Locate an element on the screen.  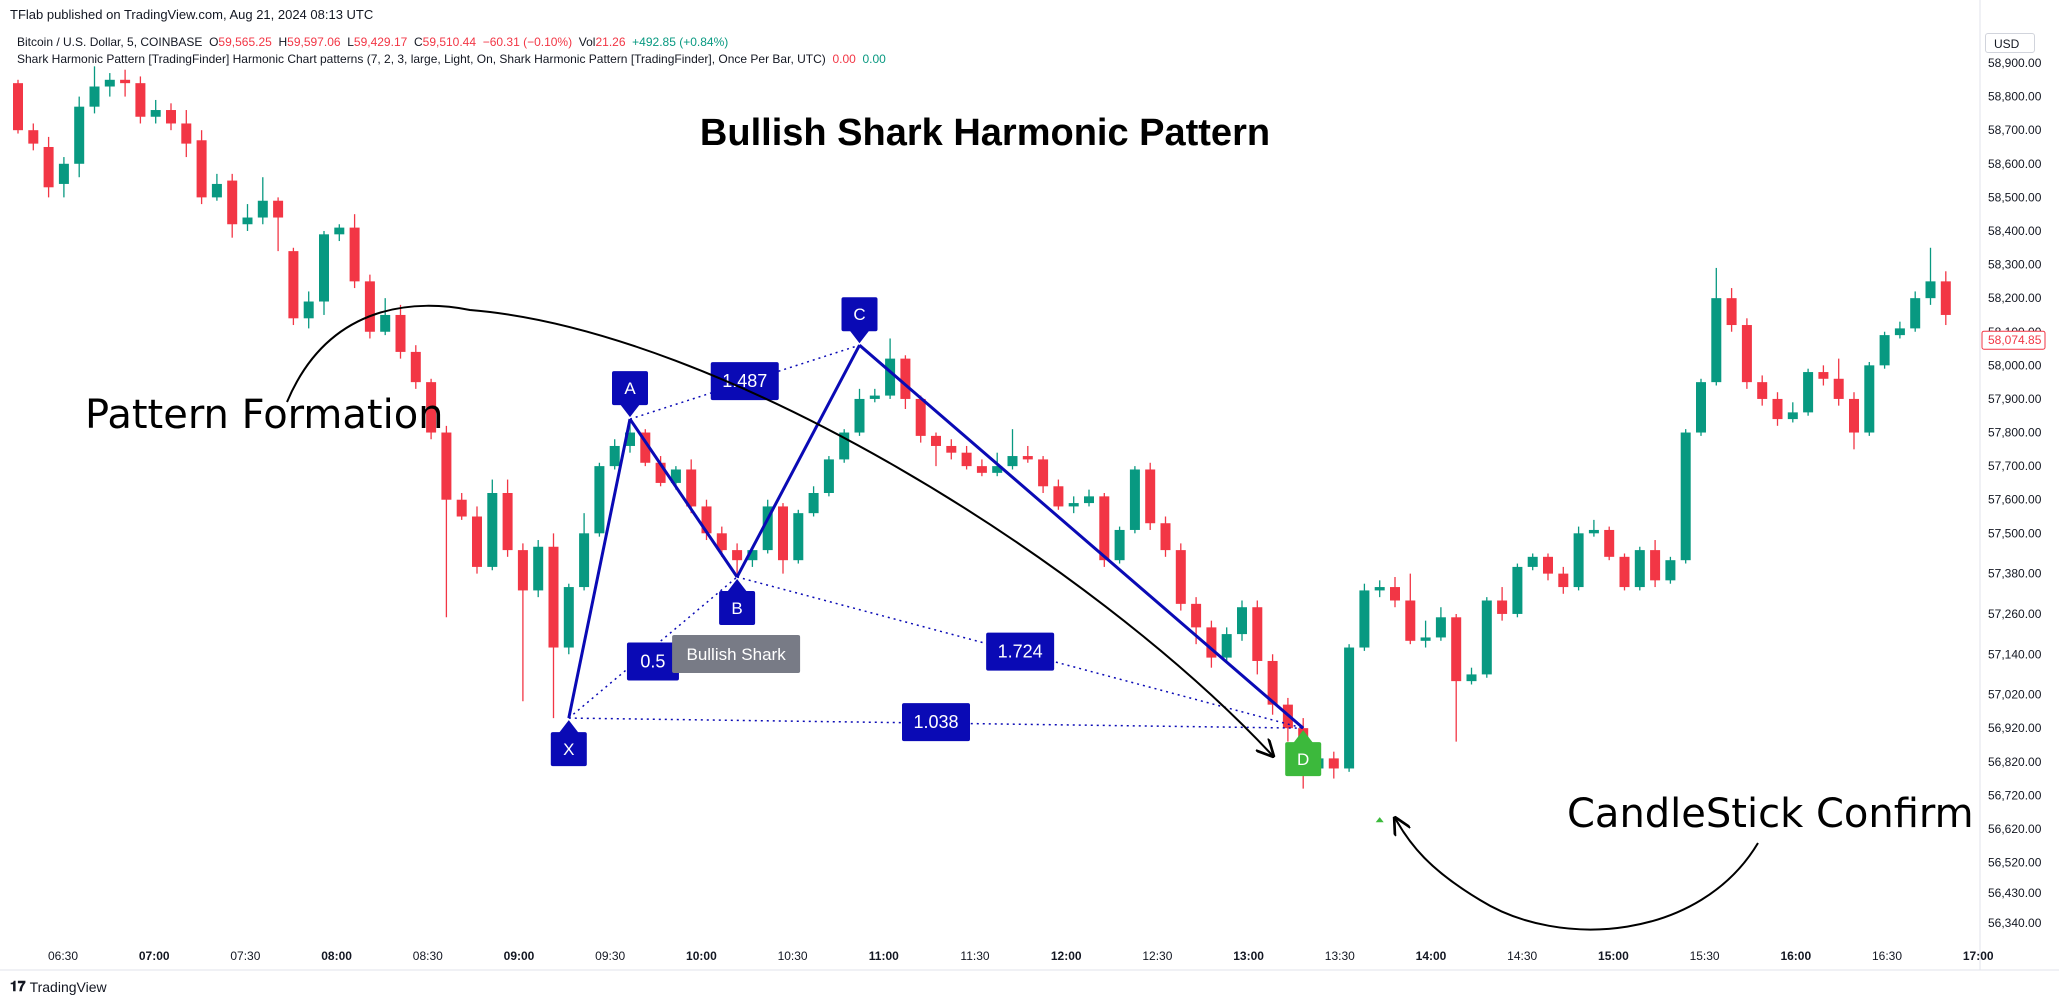
low-label: L is located at coordinates (350, 42).